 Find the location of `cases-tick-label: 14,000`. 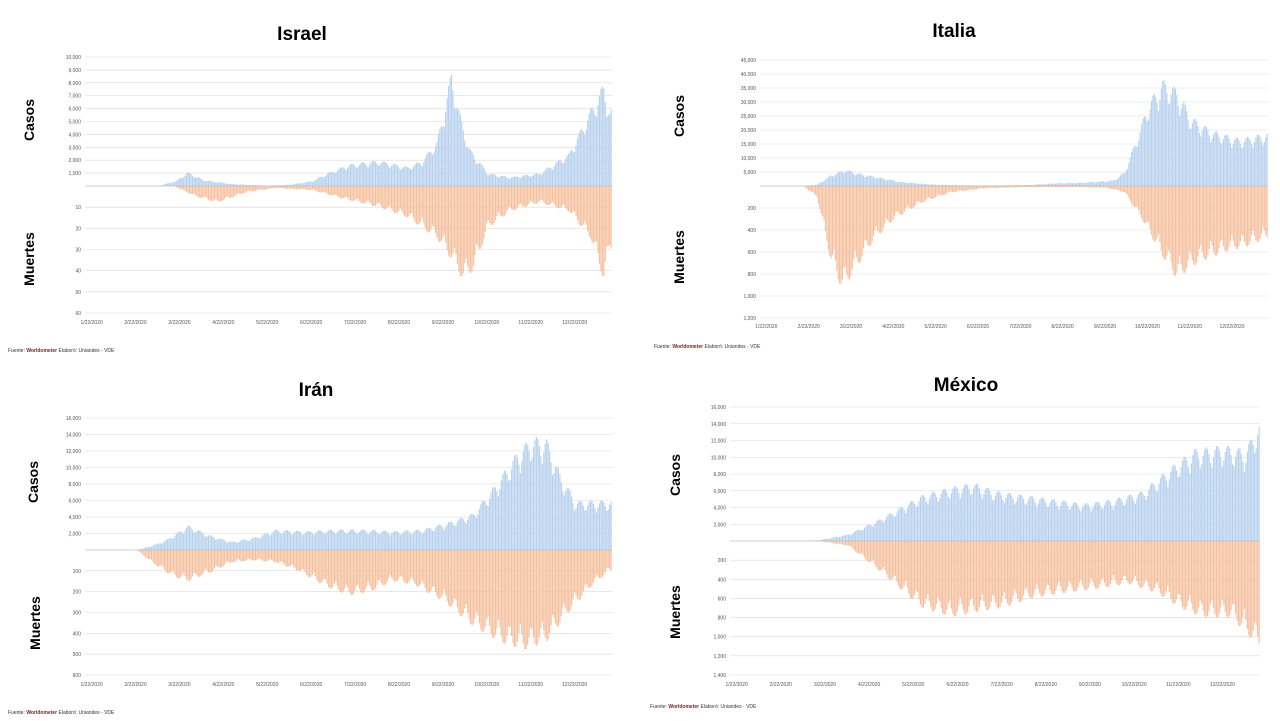

cases-tick-label: 14,000 is located at coordinates (719, 425).